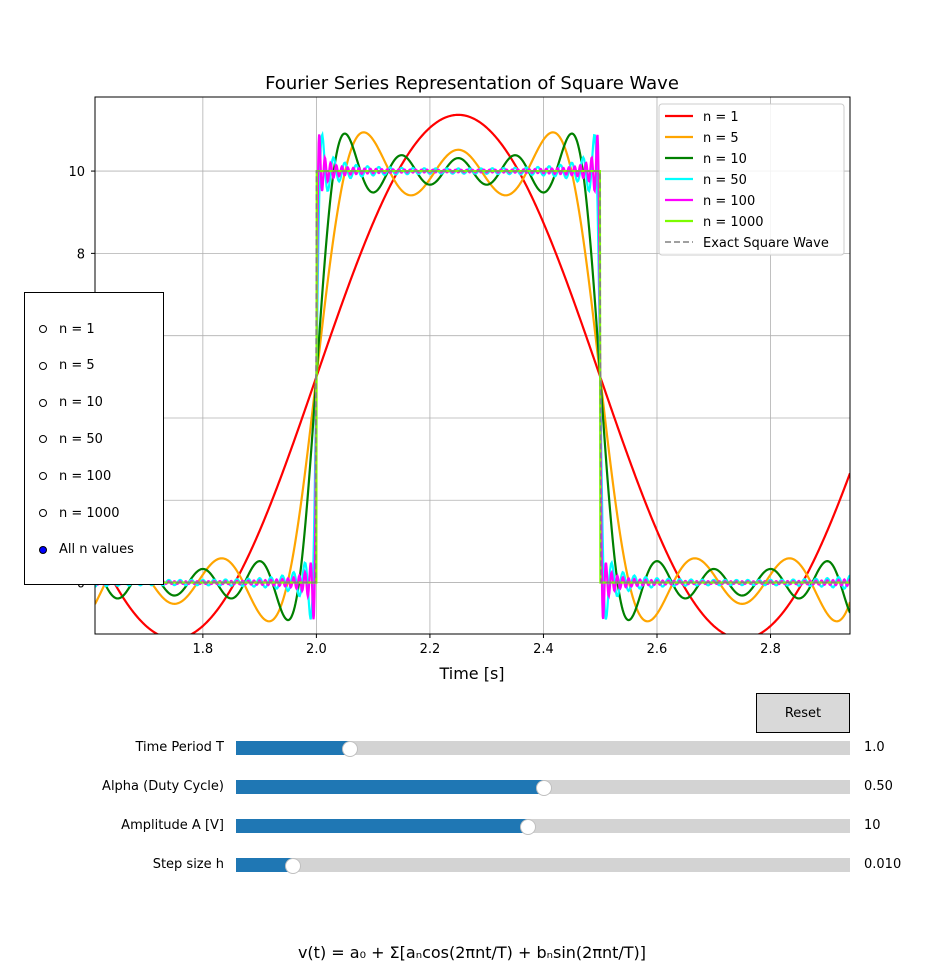  I want to click on slider-row: Alpha (Duty Cycle) 0.50, so click(472, 789).